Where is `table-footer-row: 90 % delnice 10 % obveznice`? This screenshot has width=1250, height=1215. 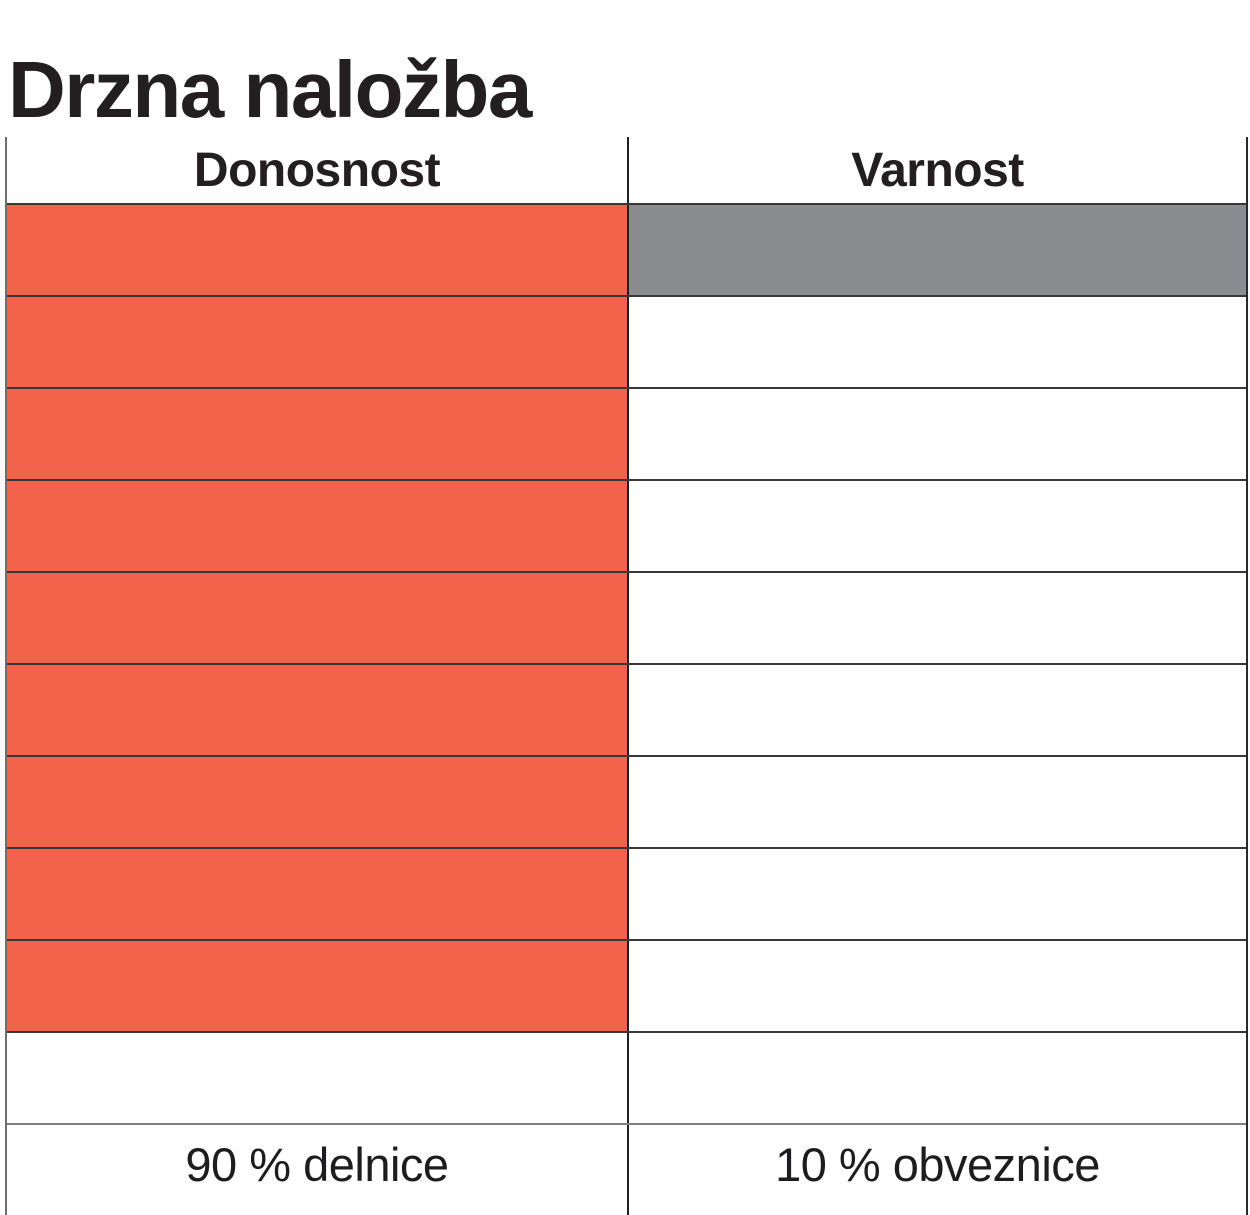 table-footer-row: 90 % delnice 10 % obveznice is located at coordinates (626, 1169).